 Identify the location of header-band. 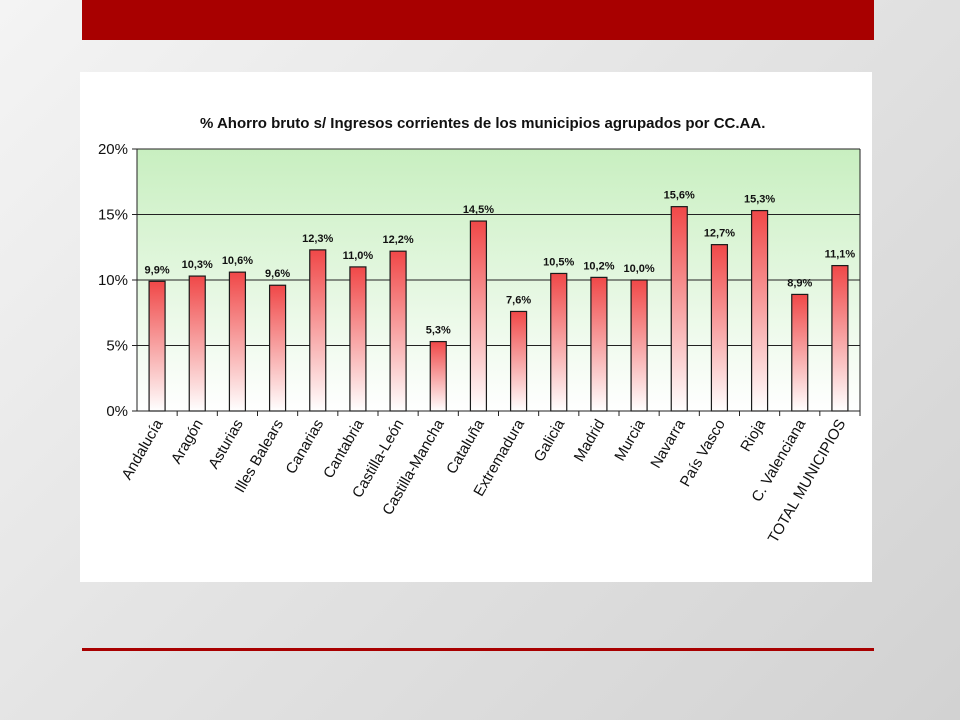
(478, 20).